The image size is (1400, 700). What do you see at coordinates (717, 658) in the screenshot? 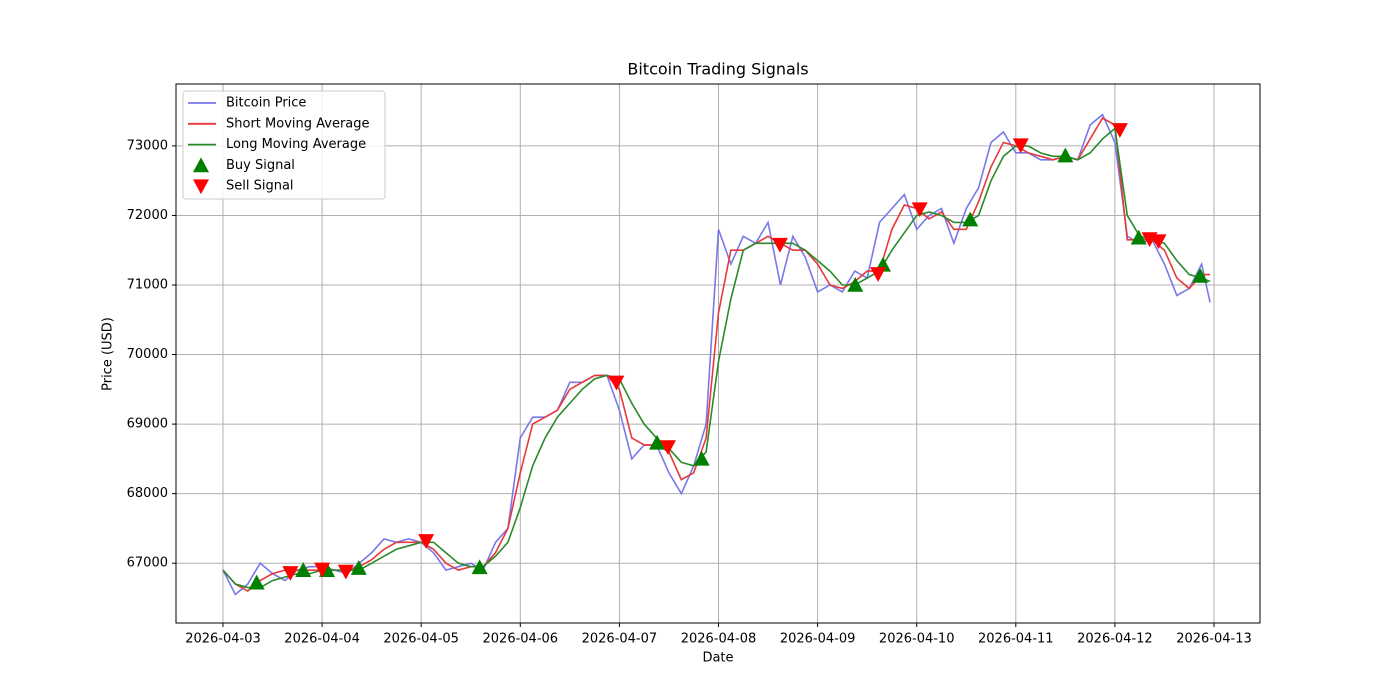
I see `x-axis-label: Date` at bounding box center [717, 658].